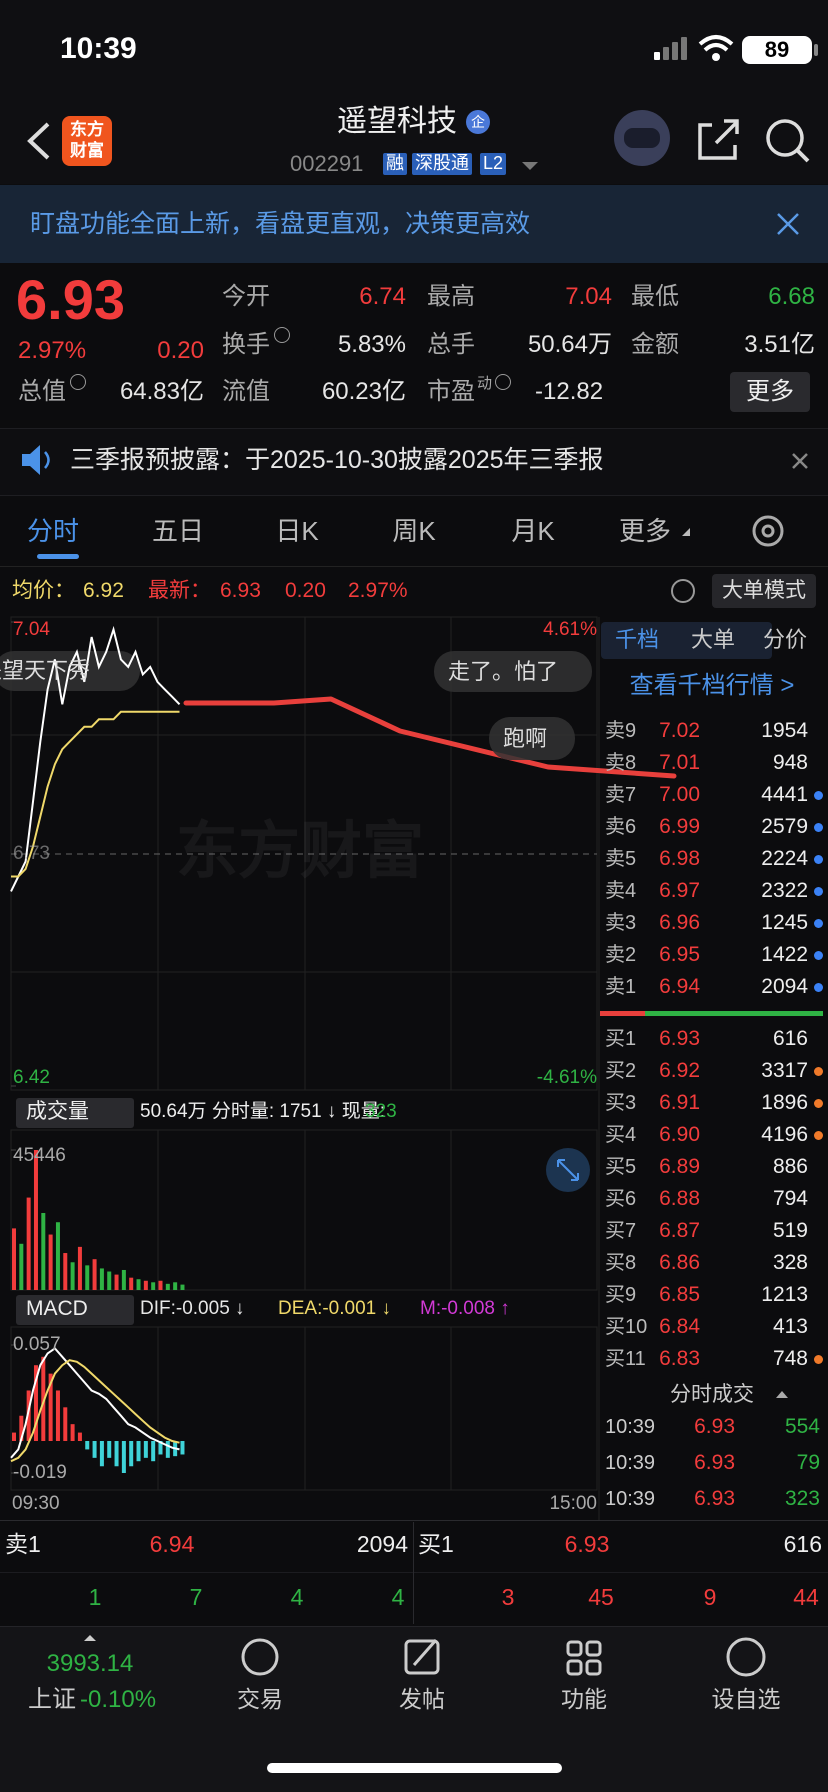 This screenshot has height=1792, width=828. What do you see at coordinates (784, 859) in the screenshot?
I see `book-volume: 2224` at bounding box center [784, 859].